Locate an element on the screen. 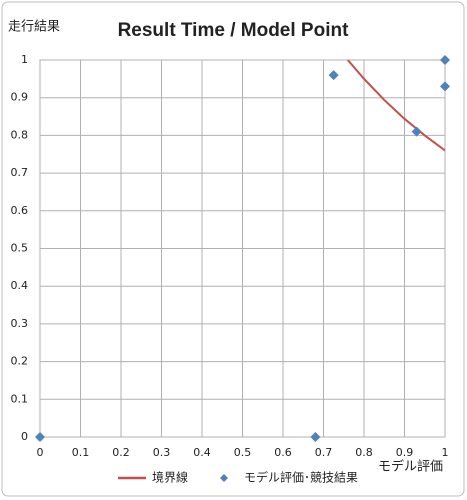  y-tick-label: 0.5 is located at coordinates (20, 248).